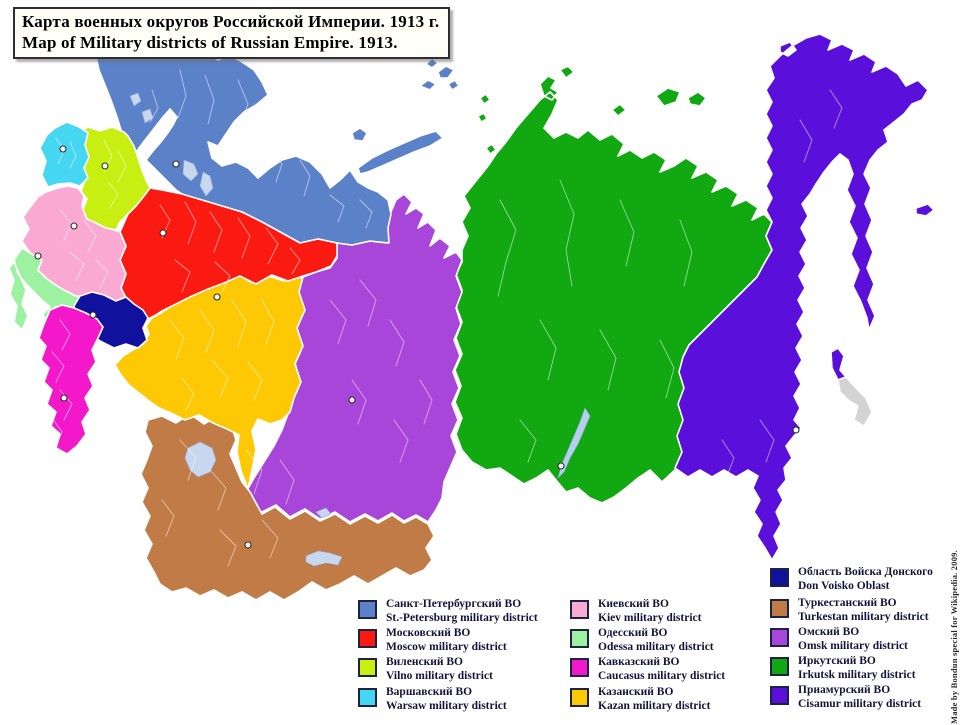 The image size is (960, 725). Describe the element at coordinates (855, 401) in the screenshot. I see `neutral-south-sakhalin-region` at that location.